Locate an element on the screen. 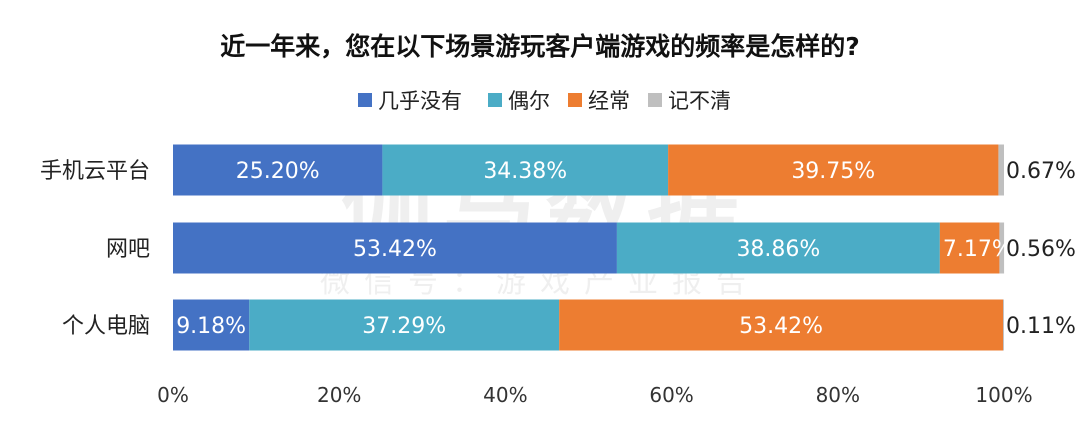  data-label-0-2: 39.75% is located at coordinates (833, 171).